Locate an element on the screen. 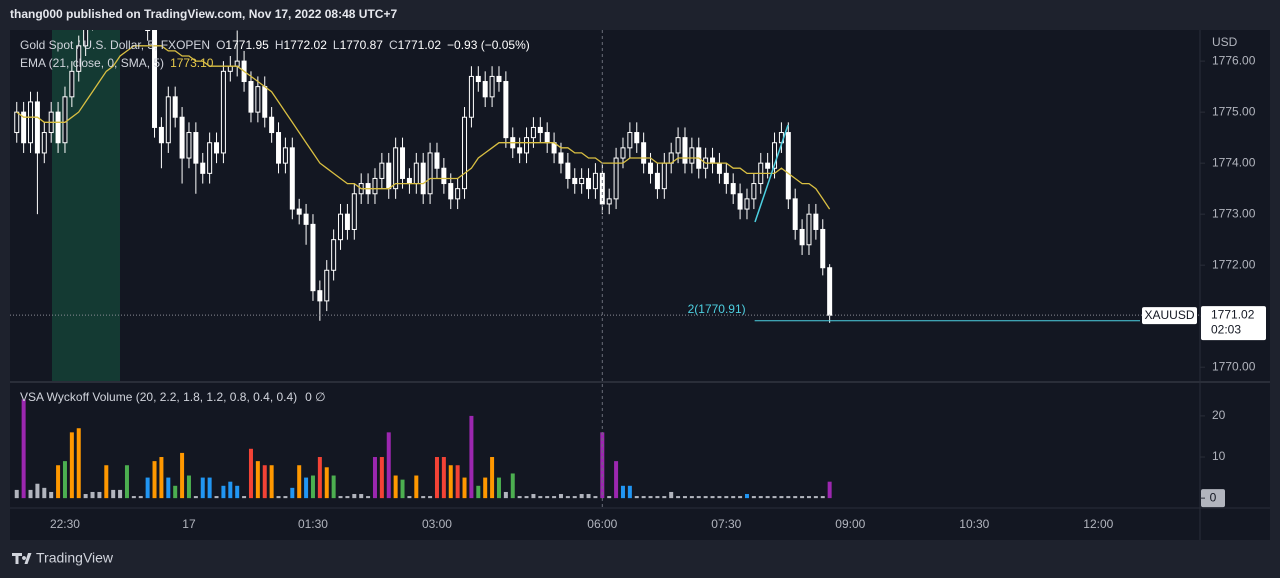 This screenshot has height=578, width=1280. countdown: 02:03 is located at coordinates (1226, 329).